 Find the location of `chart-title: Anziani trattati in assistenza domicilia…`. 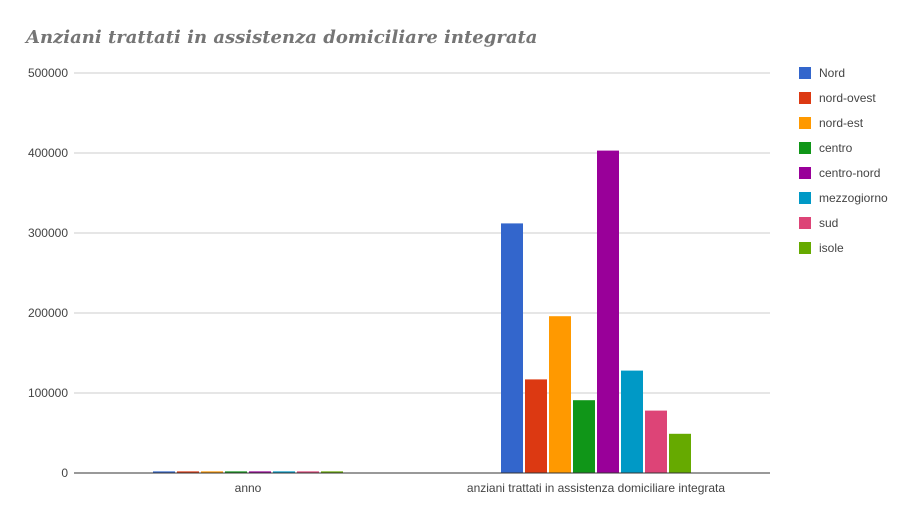

chart-title: Anziani trattati in assistenza domicilia… is located at coordinates (282, 37).